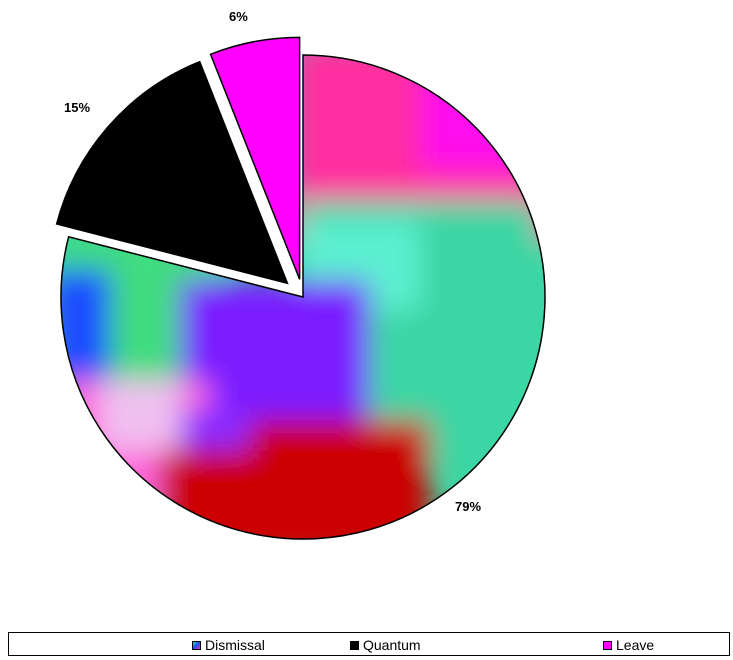  What do you see at coordinates (392, 645) in the screenshot?
I see `legend-label-quantum: Quantum` at bounding box center [392, 645].